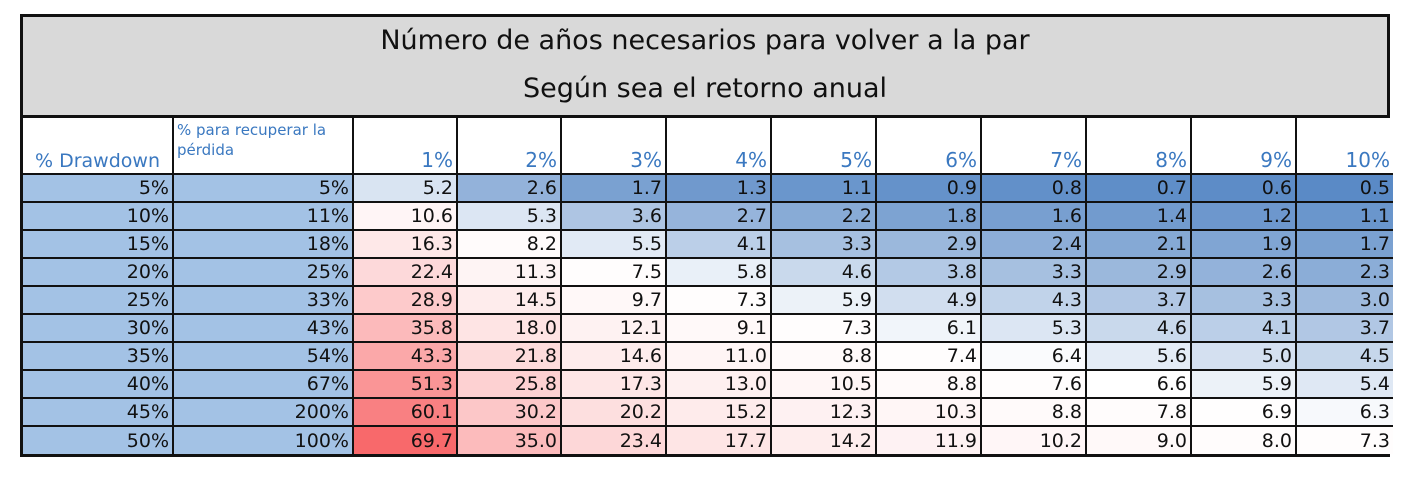 The image size is (1410, 496). Describe the element at coordinates (613, 300) in the screenshot. I see `heatmap-cell: 9.7` at that location.